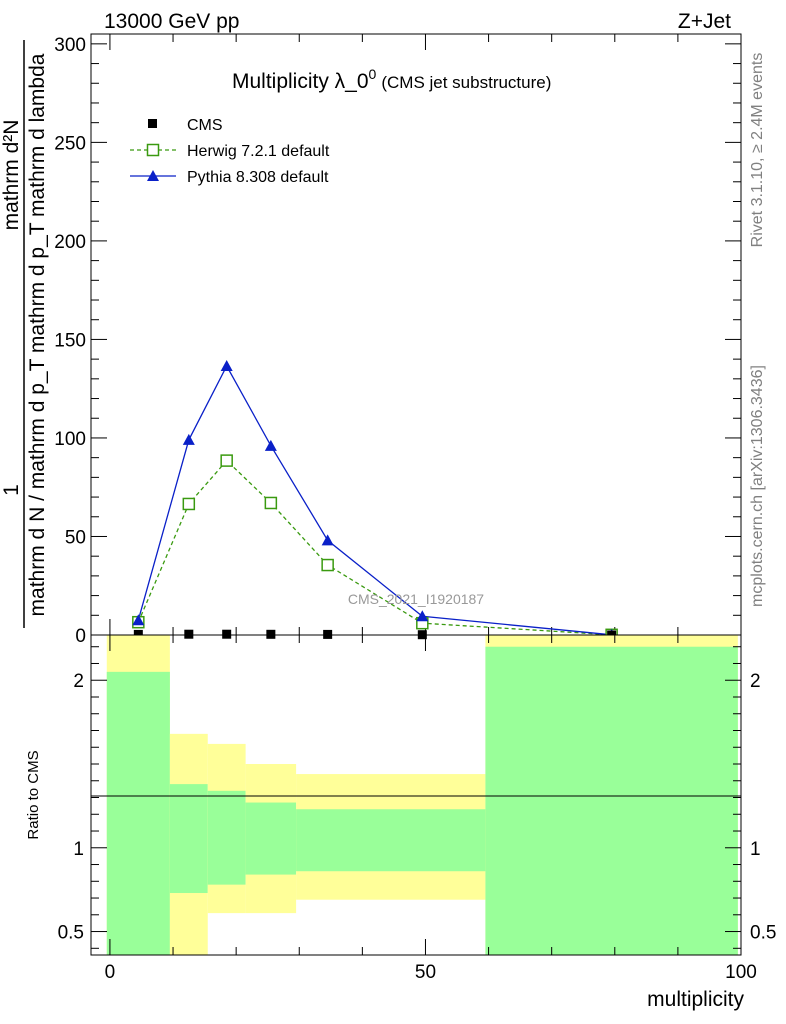  I want to click on y-tick-label: 300, so click(70, 45).